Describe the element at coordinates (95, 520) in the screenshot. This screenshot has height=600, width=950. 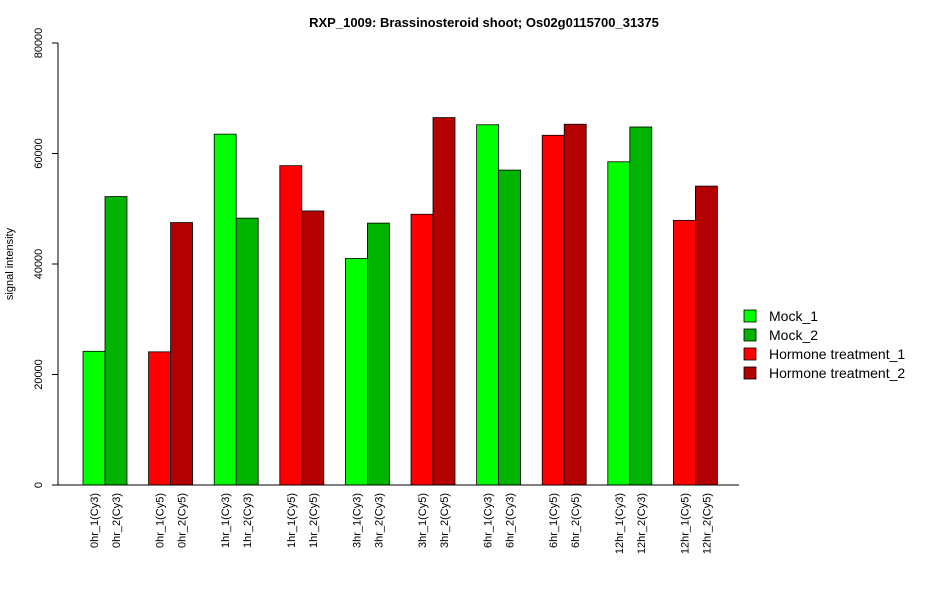
I see `x-tick-label: 0hr_1(Cy3)` at that location.